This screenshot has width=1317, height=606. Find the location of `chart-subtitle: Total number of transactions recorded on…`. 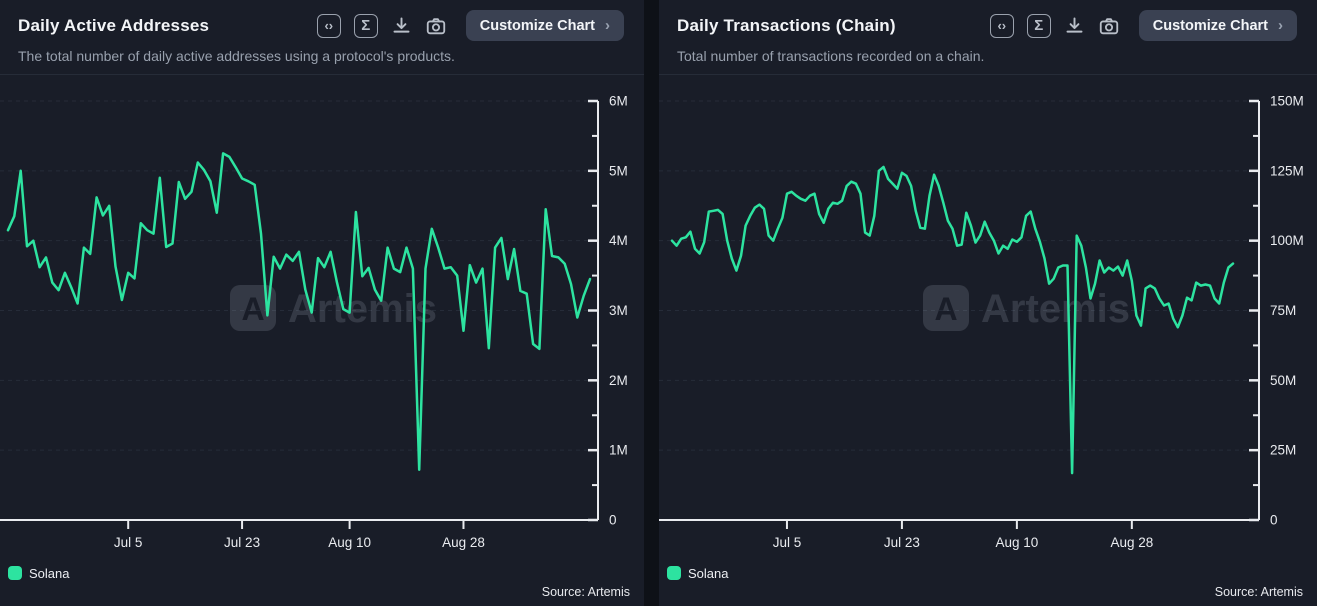

chart-subtitle: Total number of transactions recorded on… is located at coordinates (831, 56).